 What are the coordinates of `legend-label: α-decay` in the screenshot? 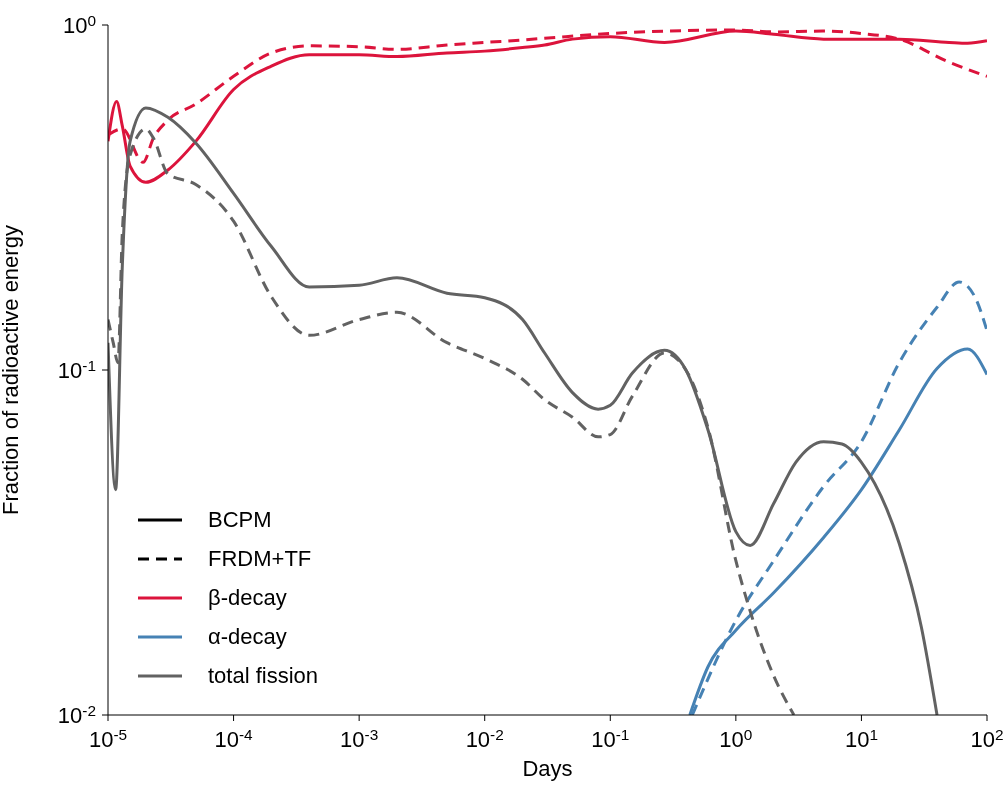 It's located at (247, 636).